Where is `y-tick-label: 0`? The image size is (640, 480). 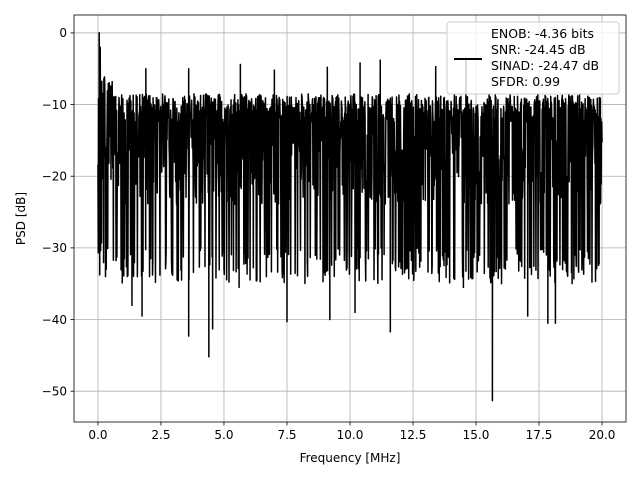 y-tick-label: 0 is located at coordinates (63, 33).